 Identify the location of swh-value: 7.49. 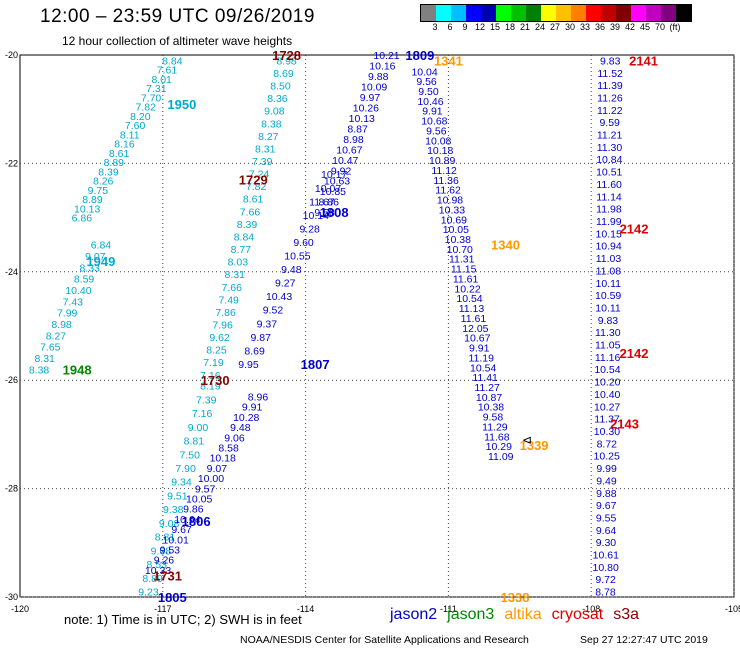
(228, 300).